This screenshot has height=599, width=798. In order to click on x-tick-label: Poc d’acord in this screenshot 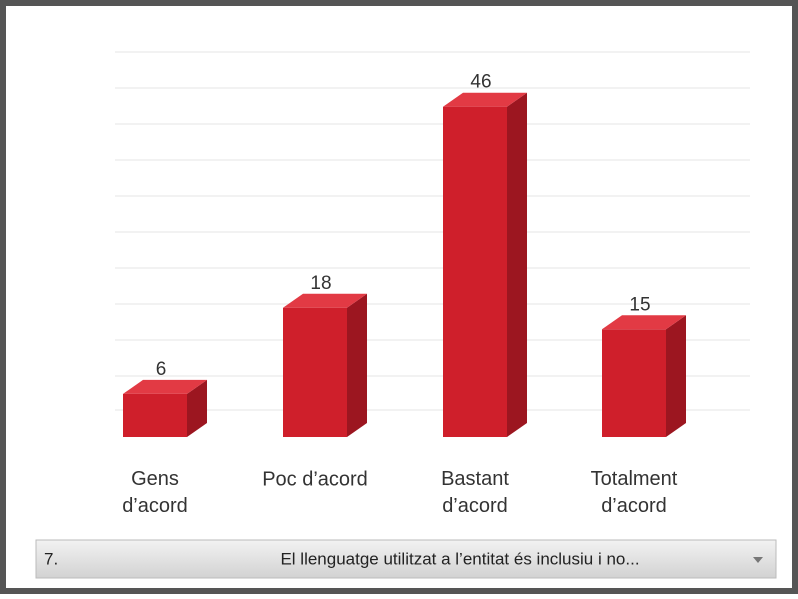, I will do `click(315, 479)`.